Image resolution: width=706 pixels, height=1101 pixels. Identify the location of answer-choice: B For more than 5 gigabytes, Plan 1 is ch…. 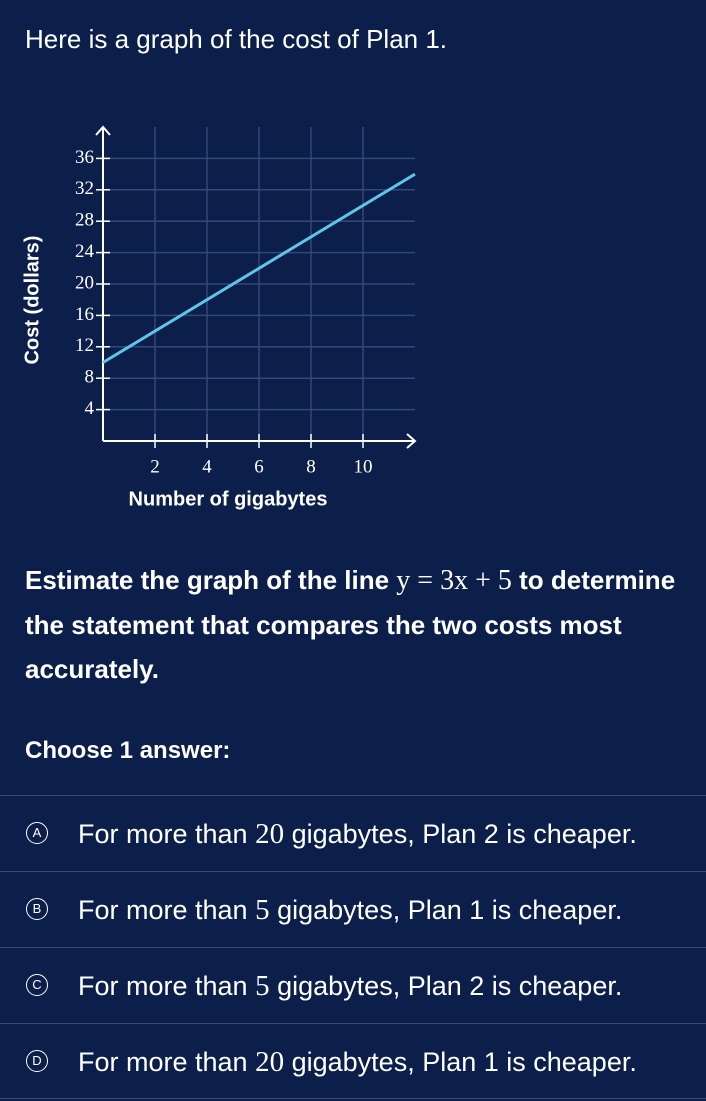
(353, 909).